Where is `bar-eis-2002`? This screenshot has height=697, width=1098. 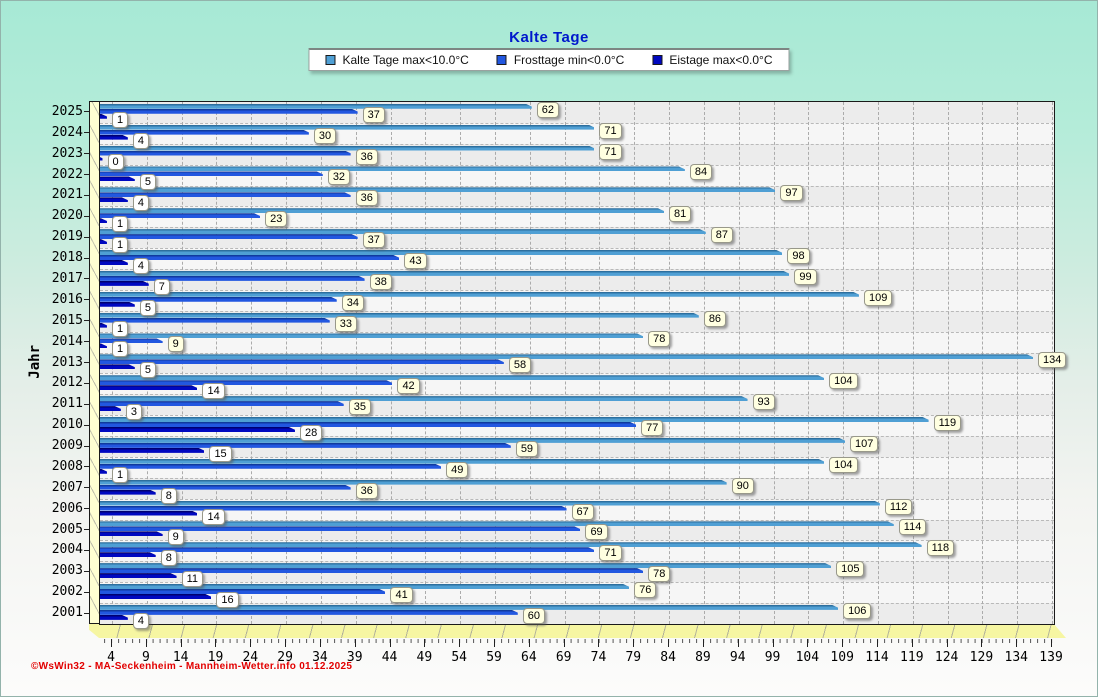
bar-eis-2002 is located at coordinates (155, 596).